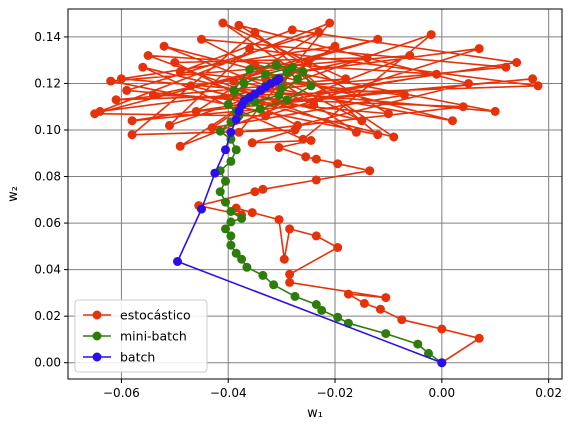 The height and width of the screenshot is (425, 571). What do you see at coordinates (119, 357) in the screenshot?
I see `legend-entry: batch` at bounding box center [119, 357].